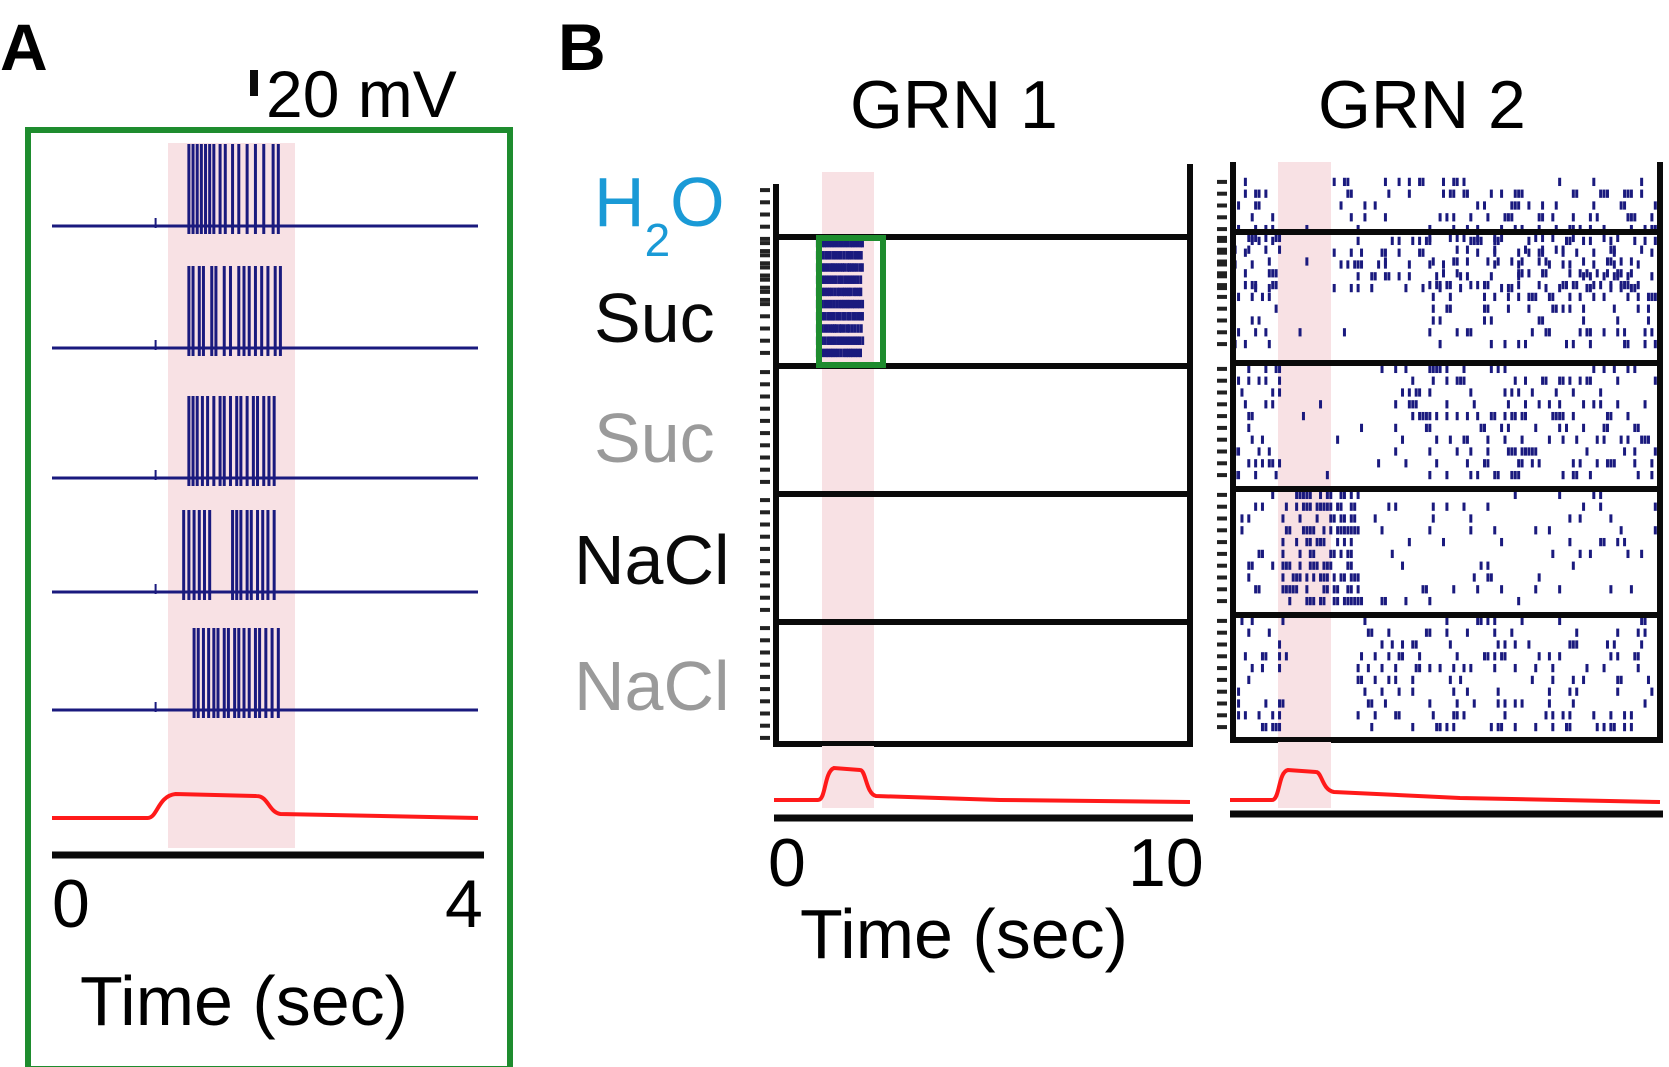 Image resolution: width=1669 pixels, height=1067 pixels. What do you see at coordinates (851, 301) in the screenshot?
I see `grn1-highlight-box` at bounding box center [851, 301].